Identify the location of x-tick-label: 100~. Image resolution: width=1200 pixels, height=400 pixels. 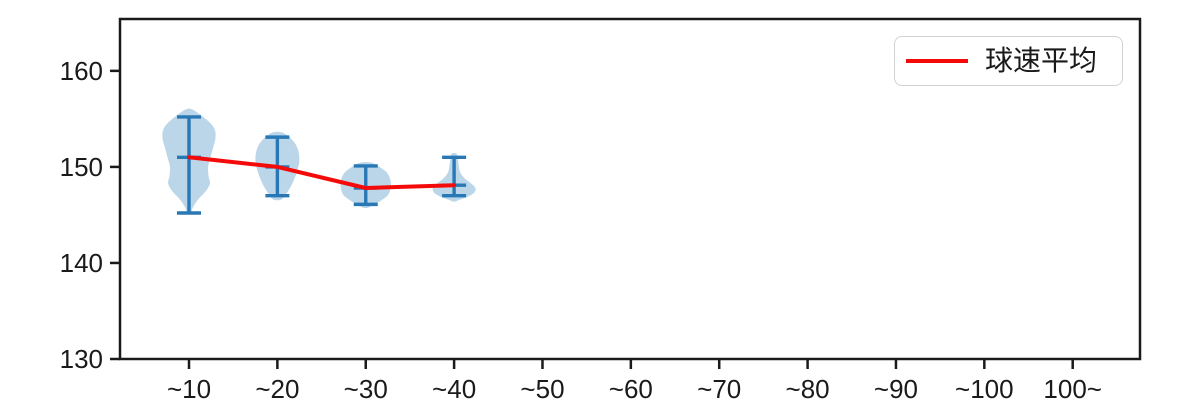
(1072, 387).